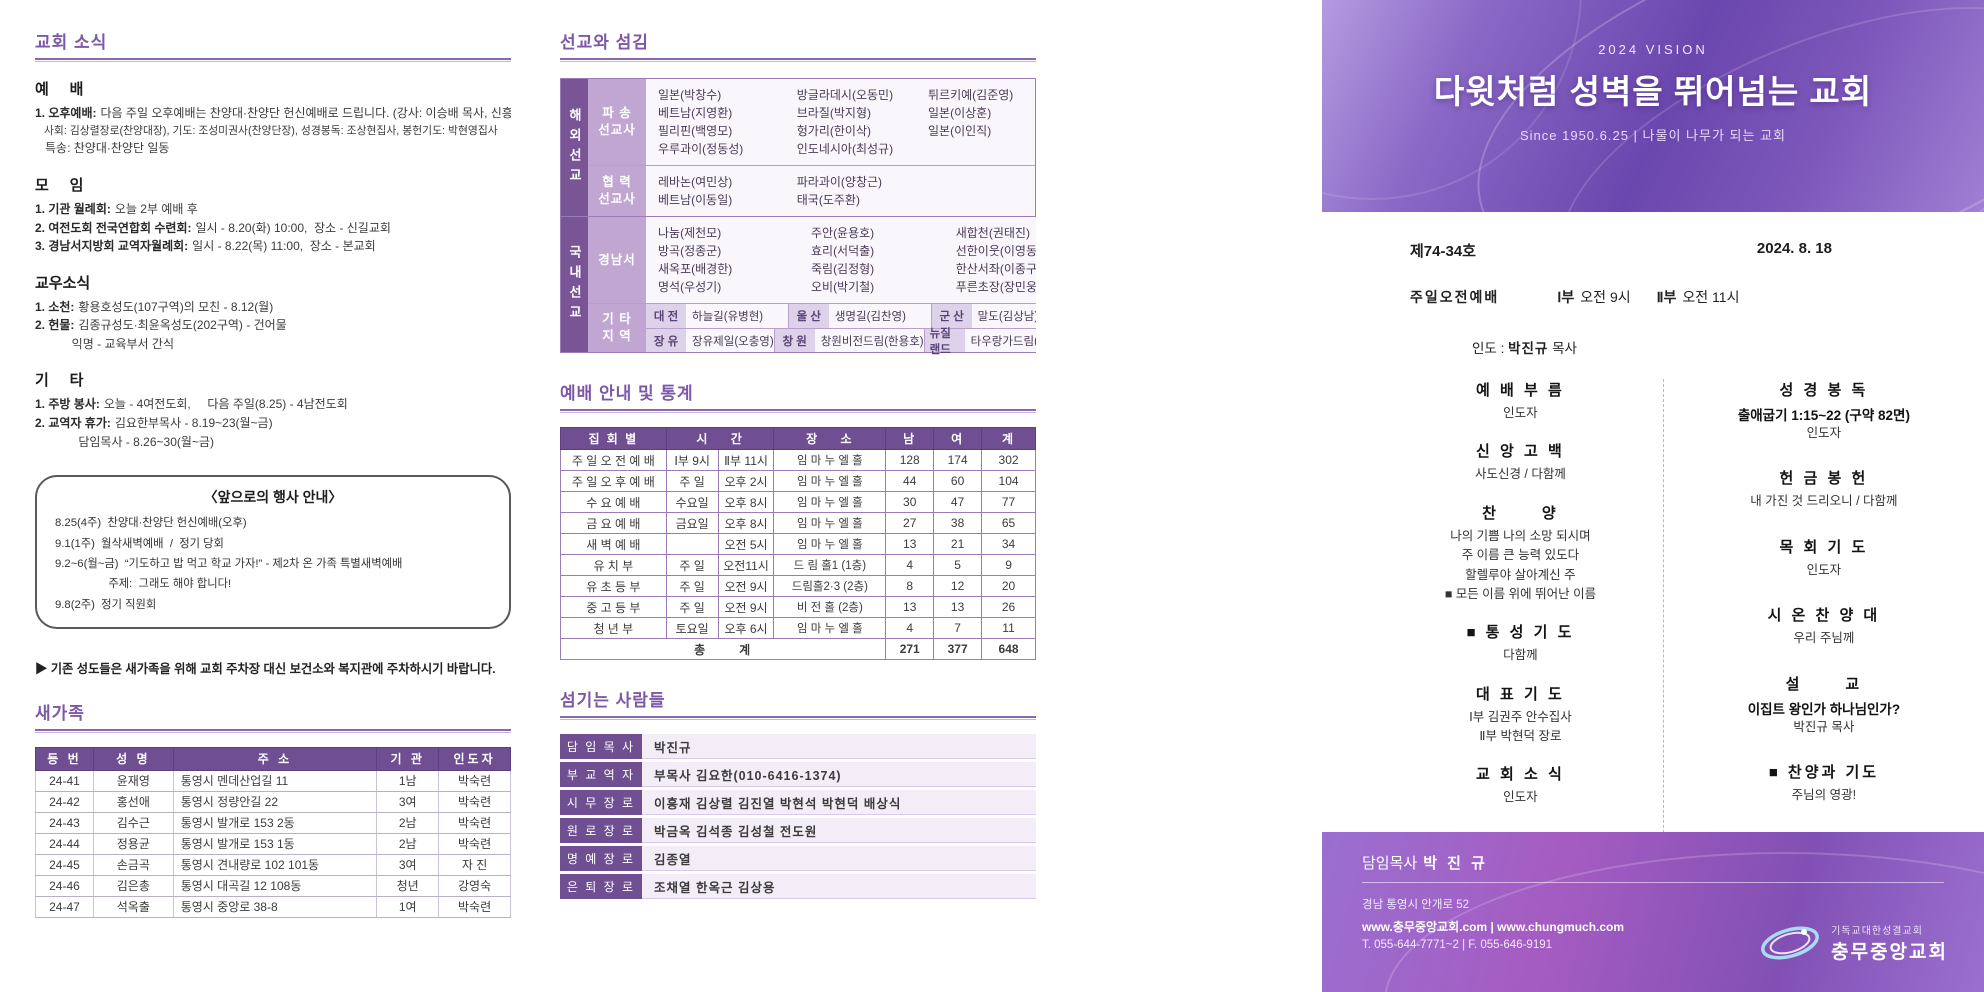 Image resolution: width=1984 pixels, height=992 pixels. I want to click on cell-time: 오전 9시, so click(746, 607).